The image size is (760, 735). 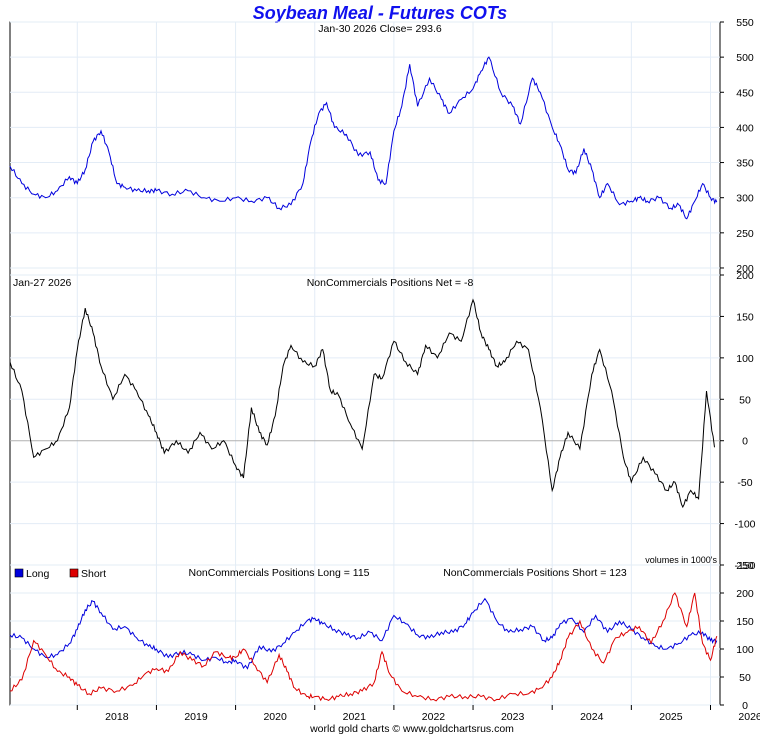 What do you see at coordinates (355, 717) in the screenshot?
I see `x-tick-label: 2021` at bounding box center [355, 717].